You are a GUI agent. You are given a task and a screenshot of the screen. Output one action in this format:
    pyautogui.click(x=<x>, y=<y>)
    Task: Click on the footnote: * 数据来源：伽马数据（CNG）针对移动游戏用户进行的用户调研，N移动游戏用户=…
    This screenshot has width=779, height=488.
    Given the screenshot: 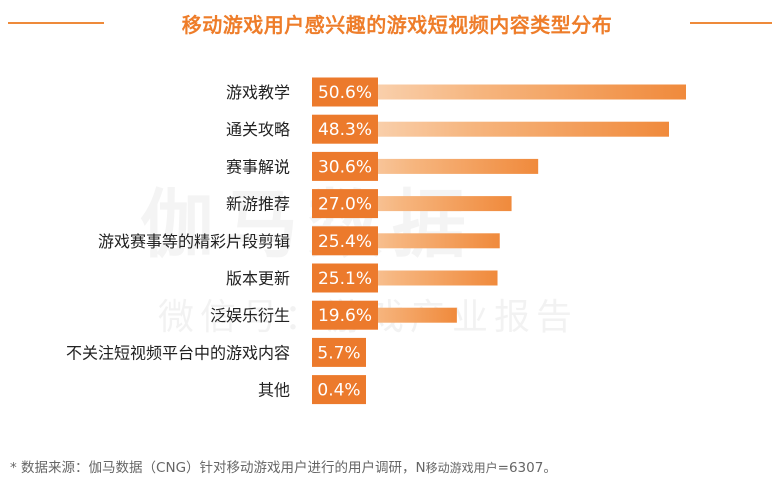 What is the action you would take?
    pyautogui.click(x=283, y=466)
    